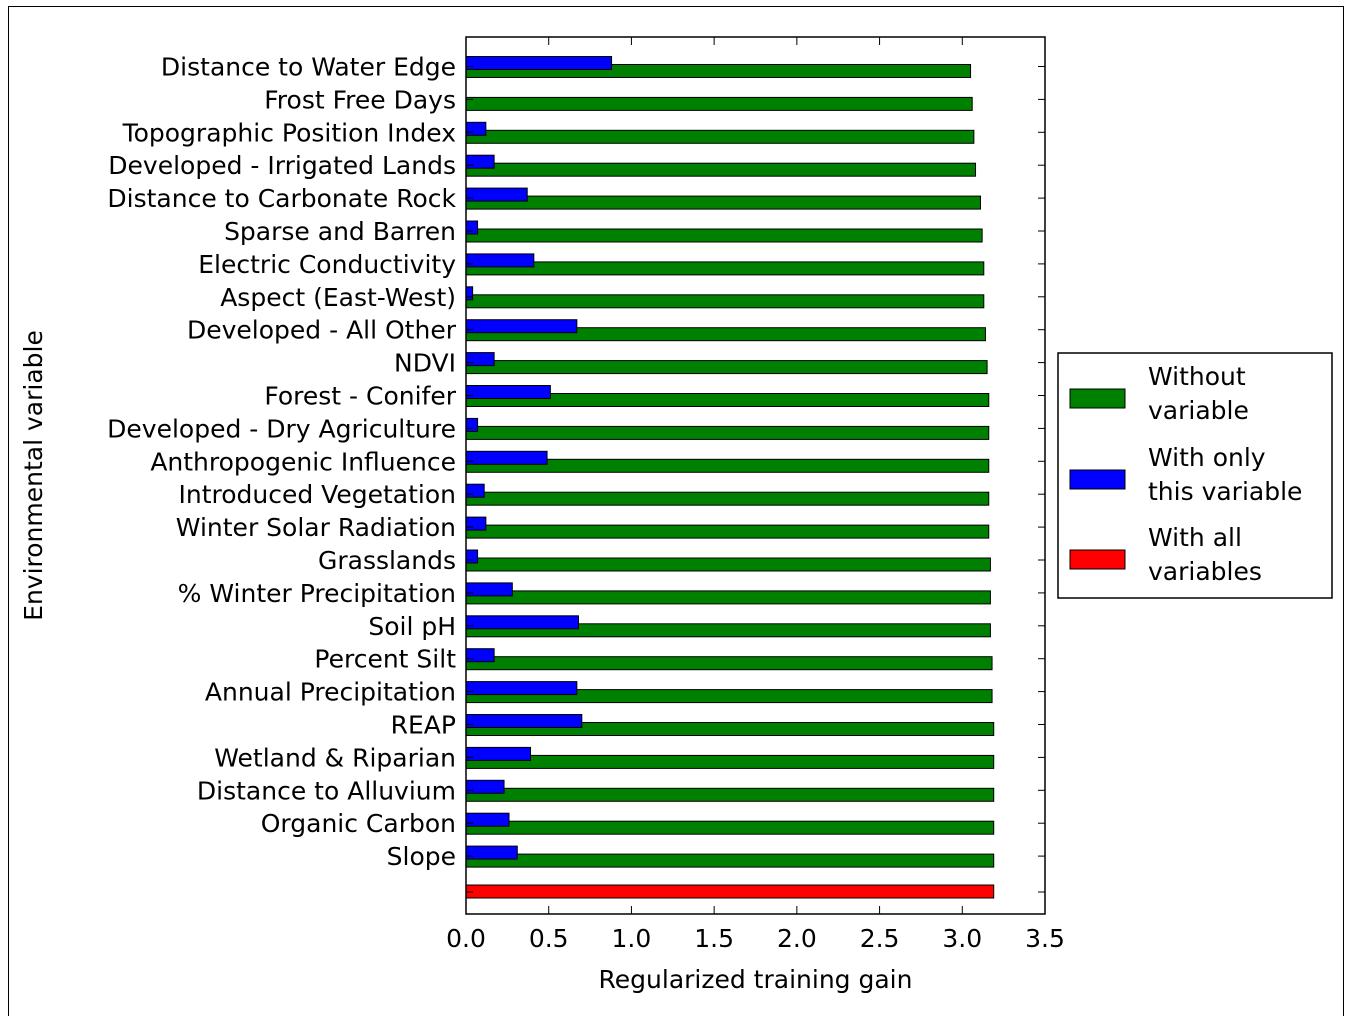  What do you see at coordinates (385, 659) in the screenshot?
I see `category-label: Percent Silt` at bounding box center [385, 659].